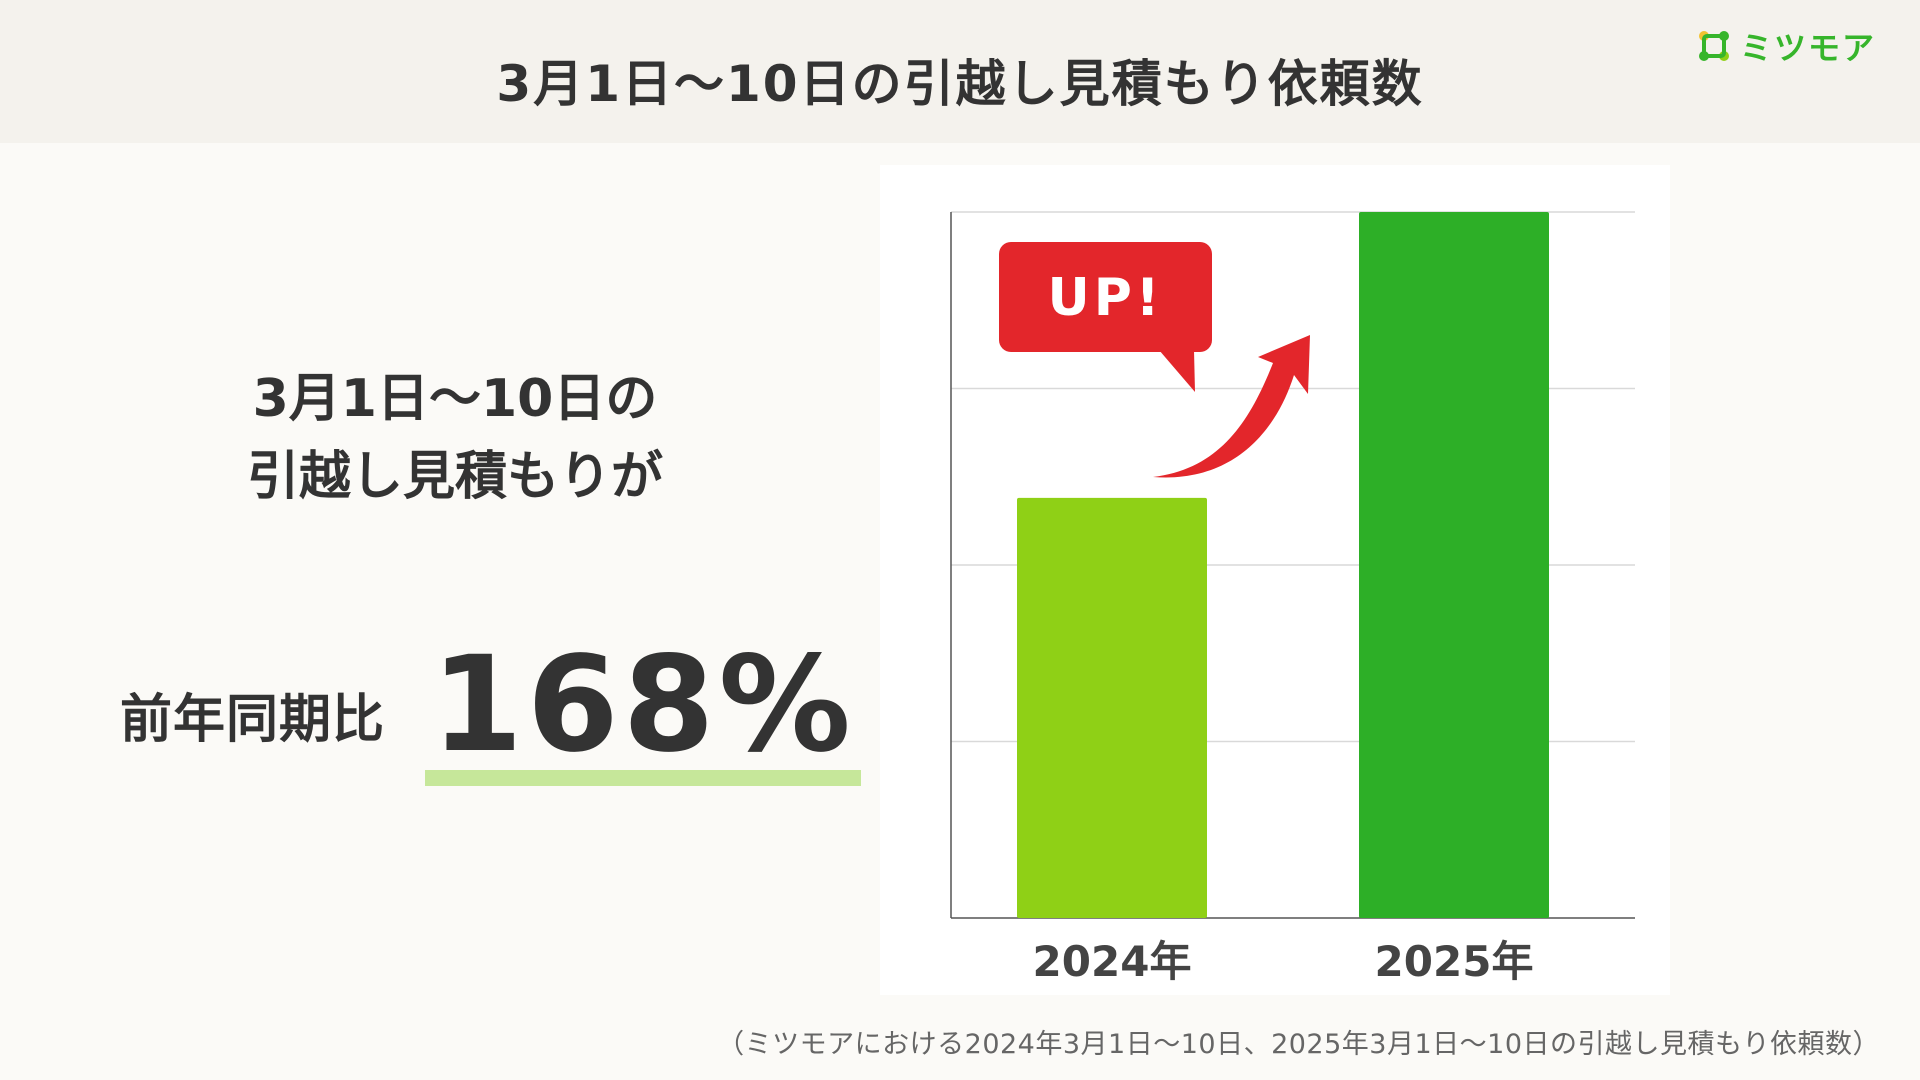 This screenshot has height=1080, width=1920. What do you see at coordinates (960, 84) in the screenshot?
I see `page-title: 3月1日〜10日の引越し見積もり依頼数` at bounding box center [960, 84].